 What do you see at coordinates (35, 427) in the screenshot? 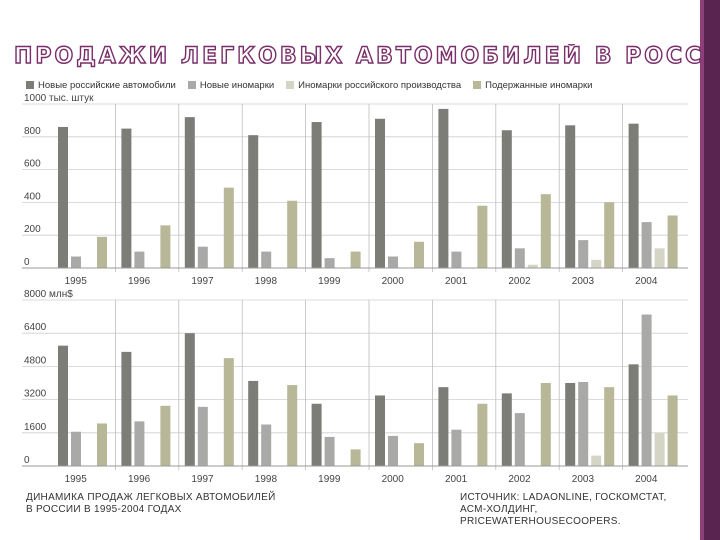
I see `y-tick-label: 1600` at bounding box center [35, 427].